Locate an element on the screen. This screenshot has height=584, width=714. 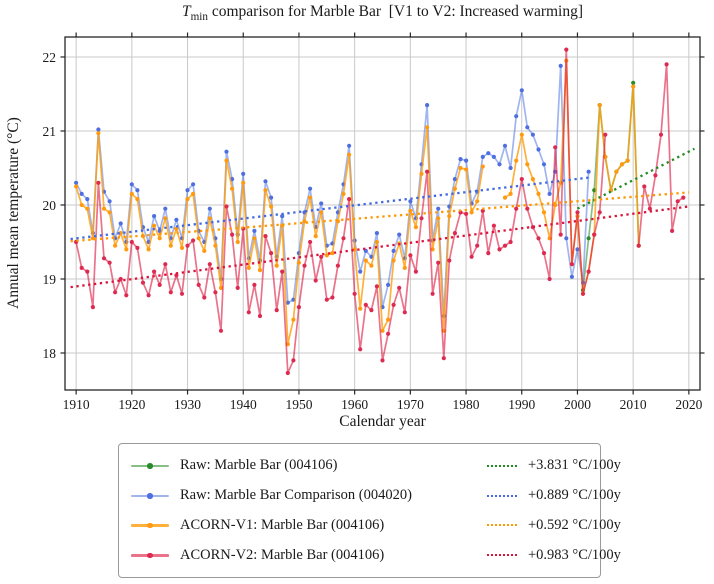
legend-series-label: ACORN-V2: Marble Bar (004106) is located at coordinates (282, 554).